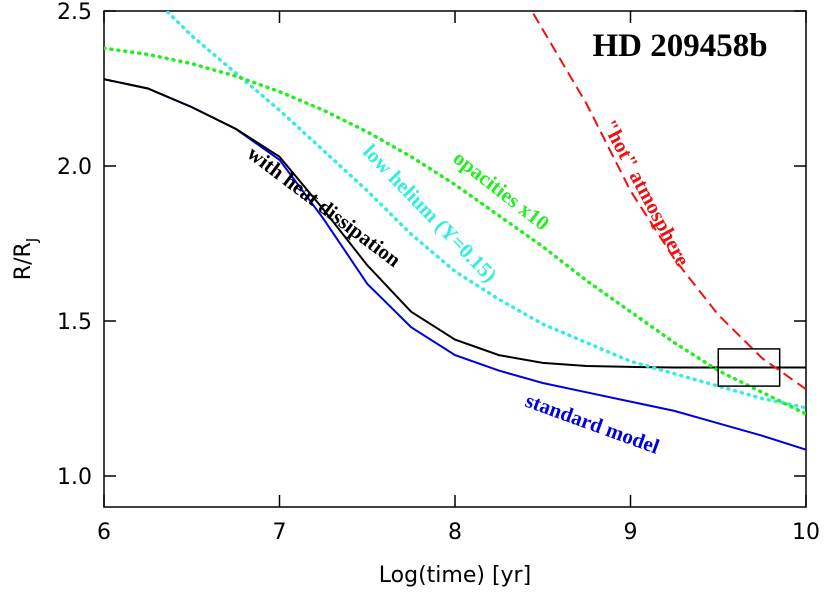 The width and height of the screenshot is (825, 592). What do you see at coordinates (280, 532) in the screenshot?
I see `x-tick-label: 7` at bounding box center [280, 532].